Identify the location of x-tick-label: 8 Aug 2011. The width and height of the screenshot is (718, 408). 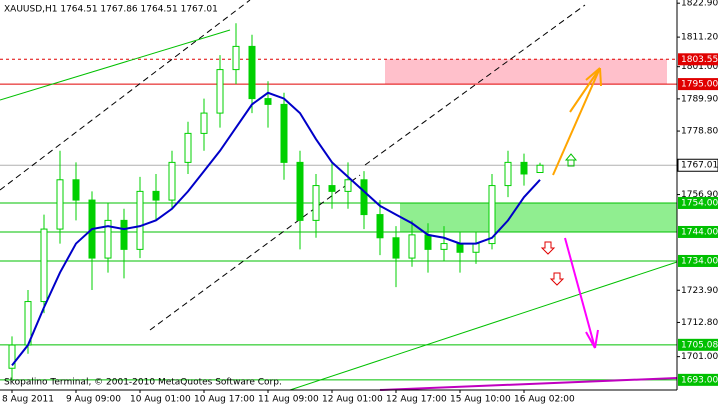
(28, 400).